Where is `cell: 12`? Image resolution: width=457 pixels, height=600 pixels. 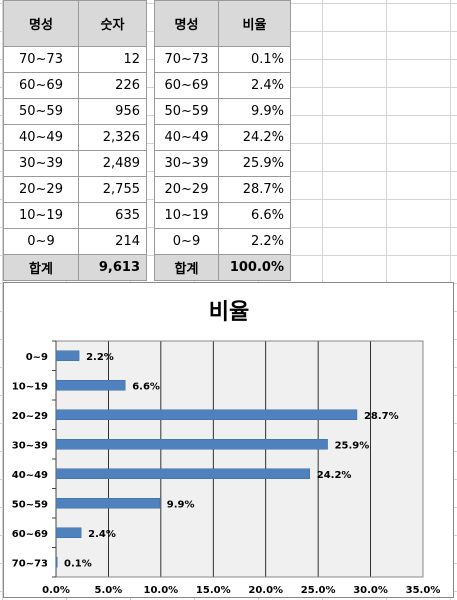 cell: 12 is located at coordinates (112, 59).